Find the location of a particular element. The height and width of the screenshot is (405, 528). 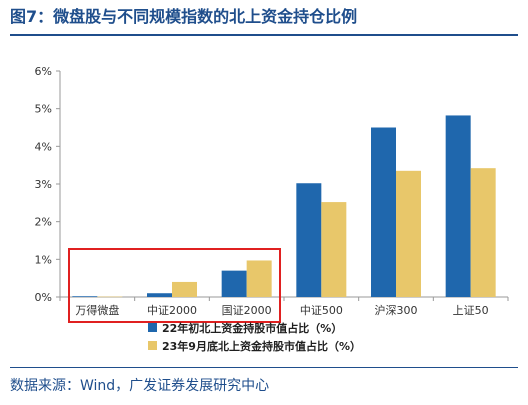

x-tick-label: 国证2000 is located at coordinates (247, 310).